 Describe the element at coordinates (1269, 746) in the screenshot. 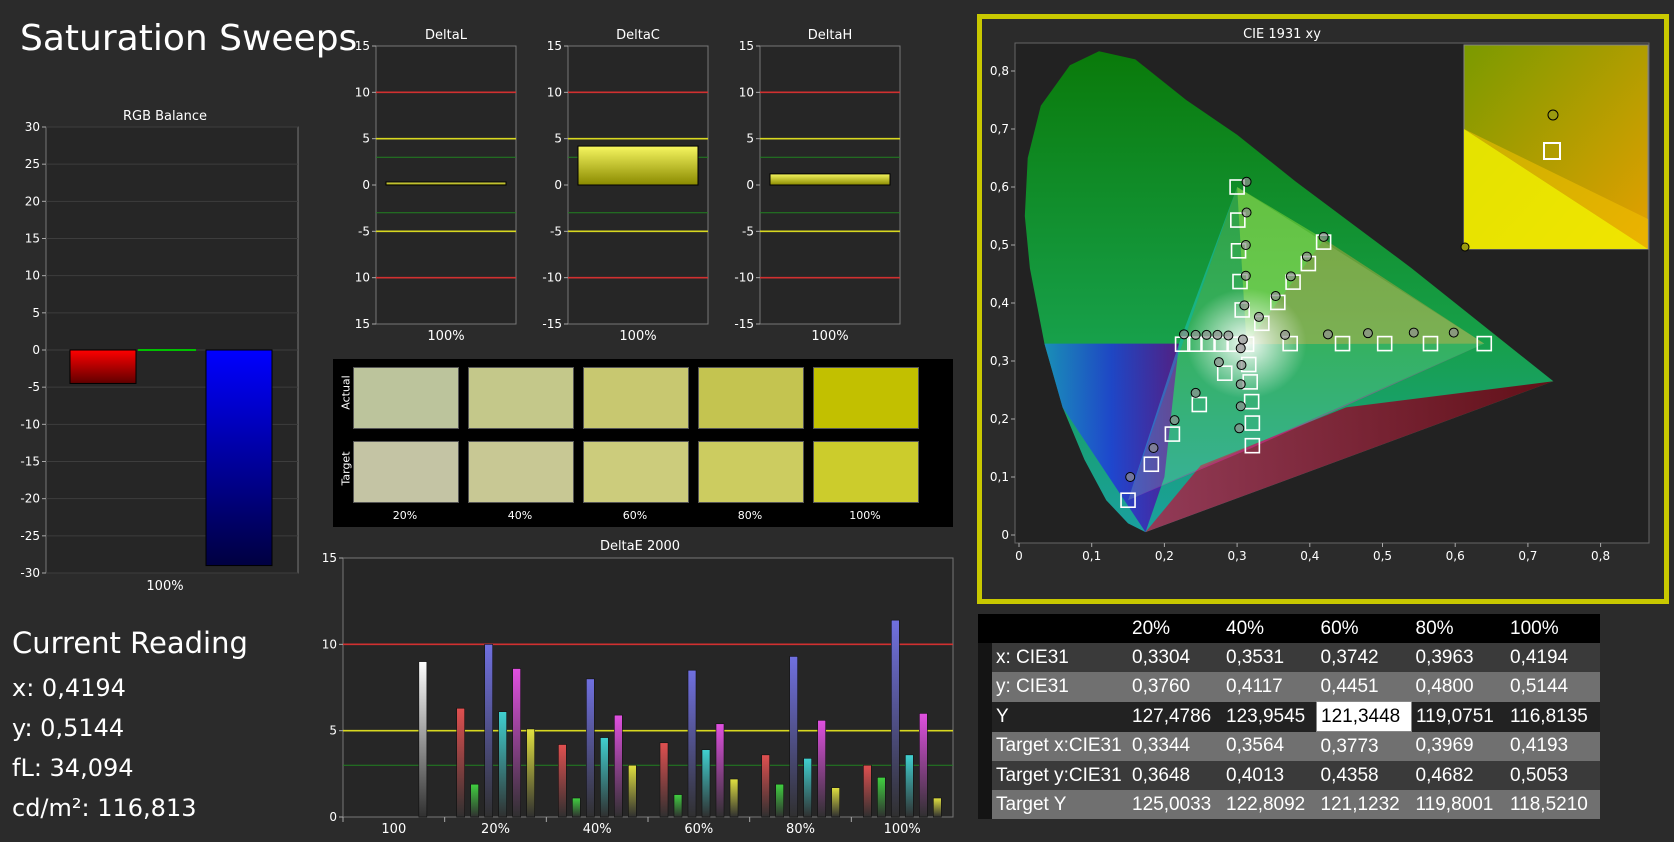

I see `table-cell: 0,3564` at that location.